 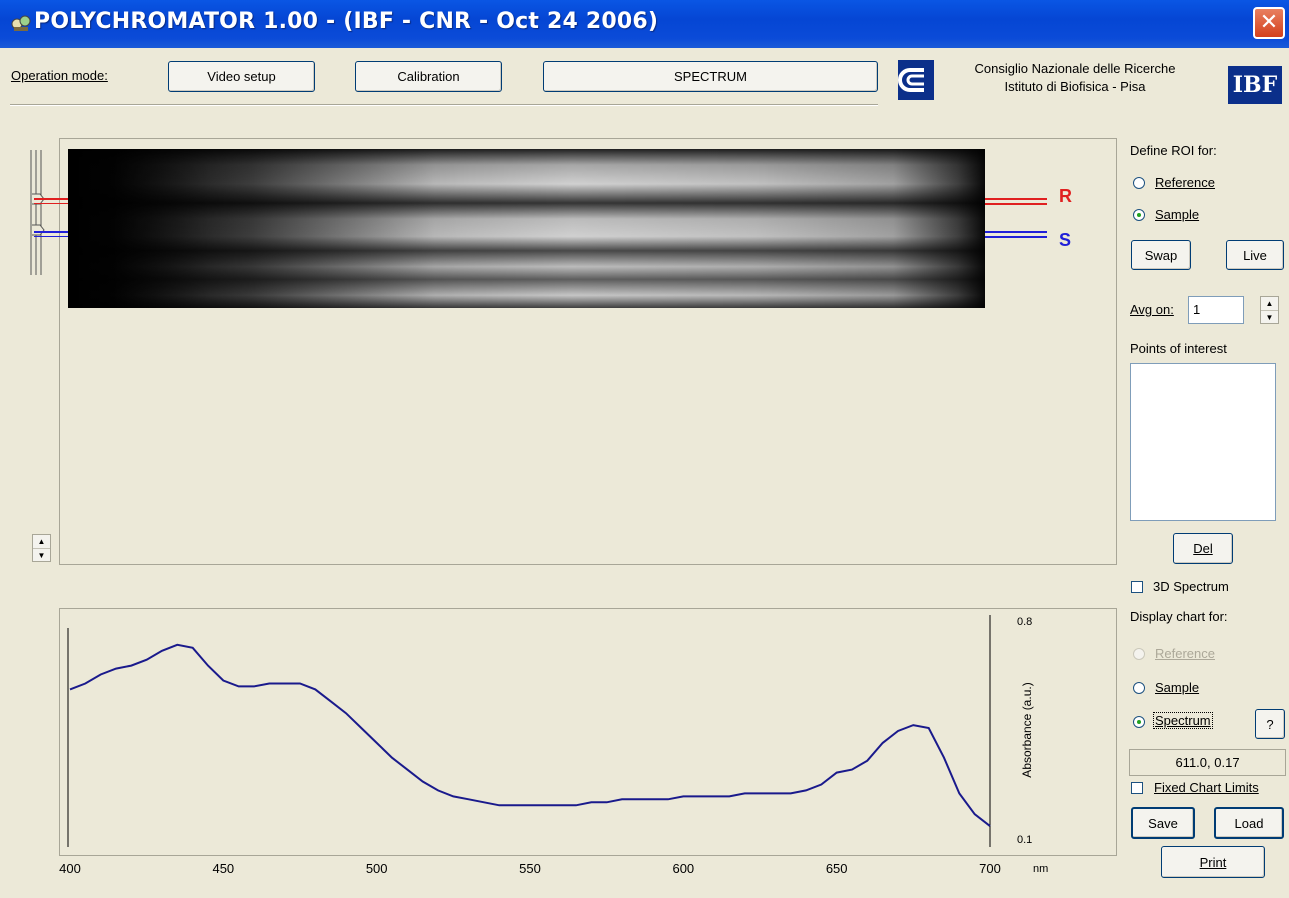 I want to click on avg-on-spinner: ▲ ▼, so click(x=1269, y=310).